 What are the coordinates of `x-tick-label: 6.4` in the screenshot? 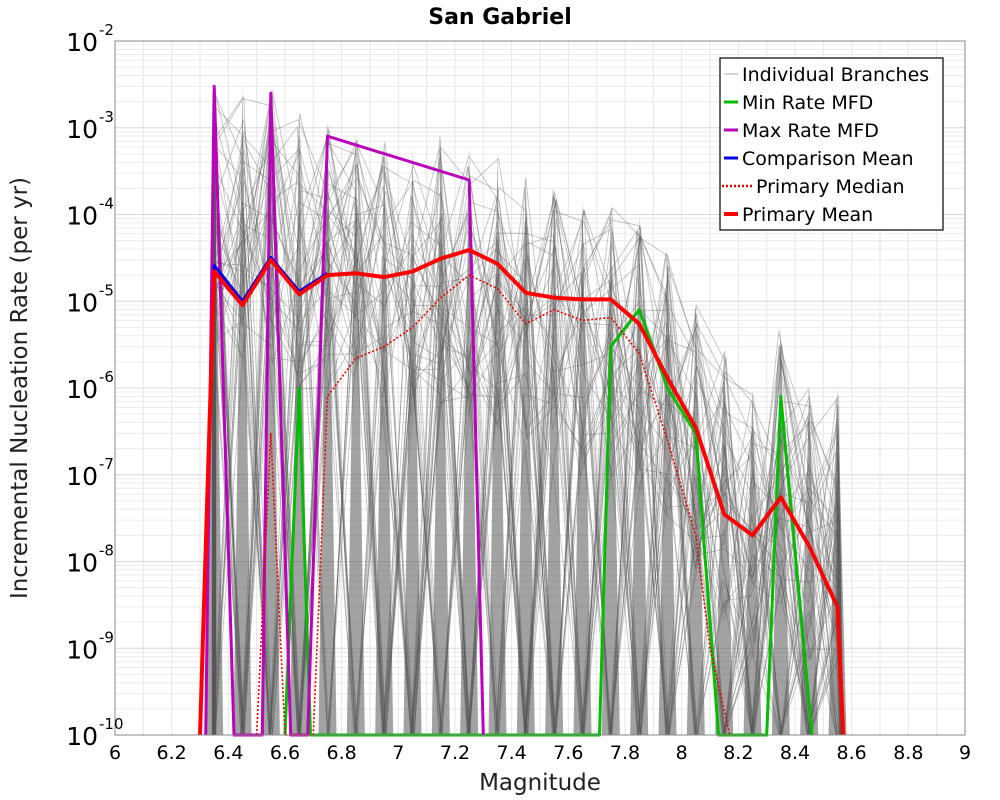 It's located at (228, 753).